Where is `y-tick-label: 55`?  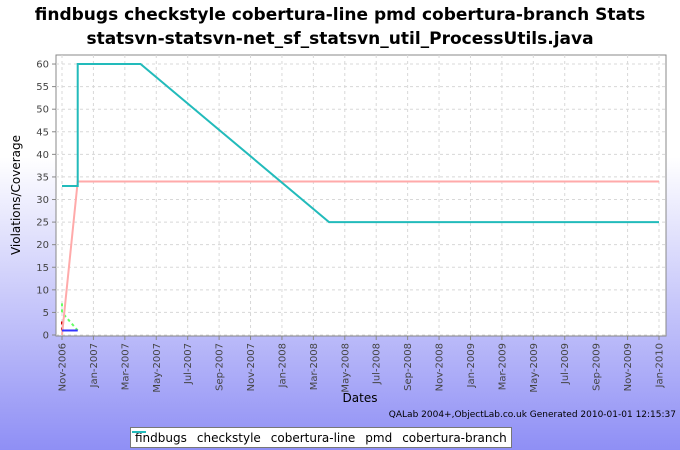 y-tick-label: 55 is located at coordinates (42, 87).